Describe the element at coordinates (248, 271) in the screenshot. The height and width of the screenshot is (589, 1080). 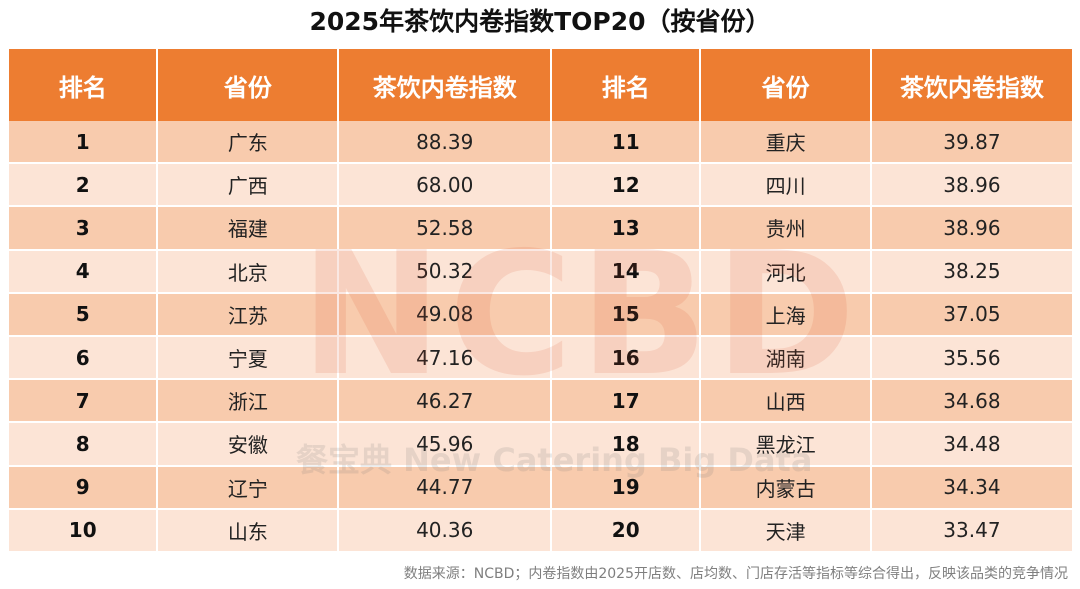
I see `province-cell-left: 北京` at that location.